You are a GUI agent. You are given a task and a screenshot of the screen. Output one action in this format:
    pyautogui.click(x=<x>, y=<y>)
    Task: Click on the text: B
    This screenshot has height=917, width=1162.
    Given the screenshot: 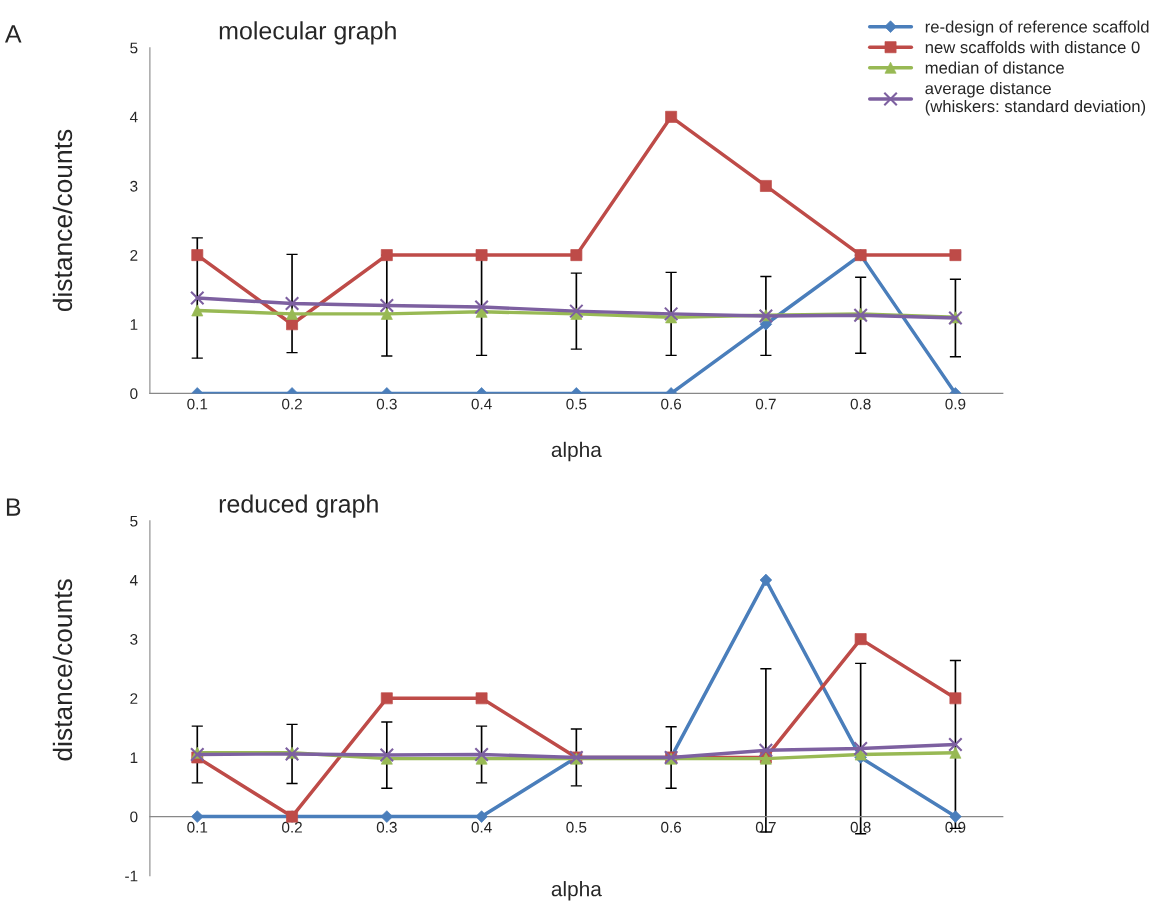 What is the action you would take?
    pyautogui.click(x=13, y=507)
    